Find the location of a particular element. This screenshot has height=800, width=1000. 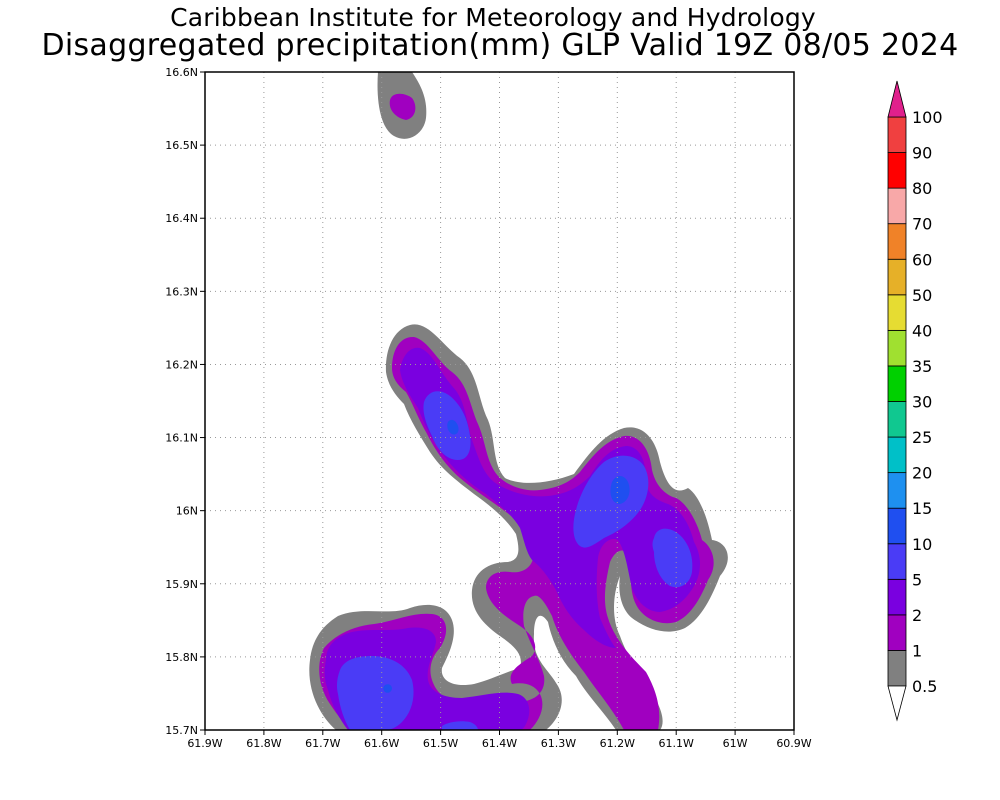

colorbar-label: 40 is located at coordinates (922, 330).